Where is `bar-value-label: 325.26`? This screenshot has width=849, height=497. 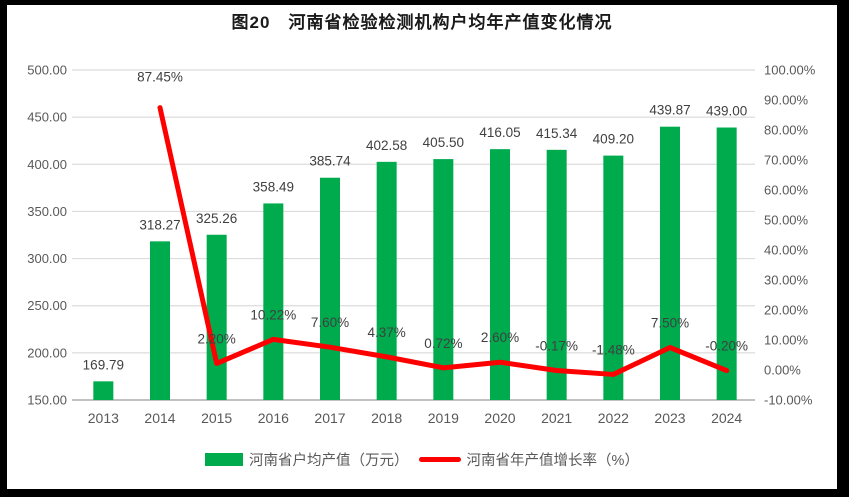
bar-value-label: 325.26 is located at coordinates (216, 218).